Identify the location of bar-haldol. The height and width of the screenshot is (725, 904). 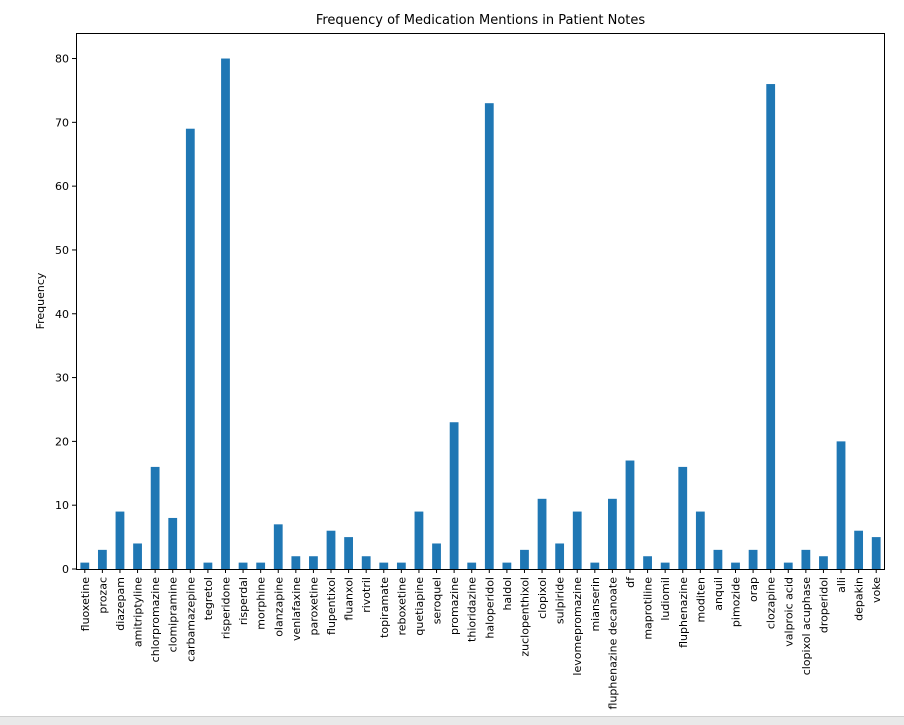
(507, 565).